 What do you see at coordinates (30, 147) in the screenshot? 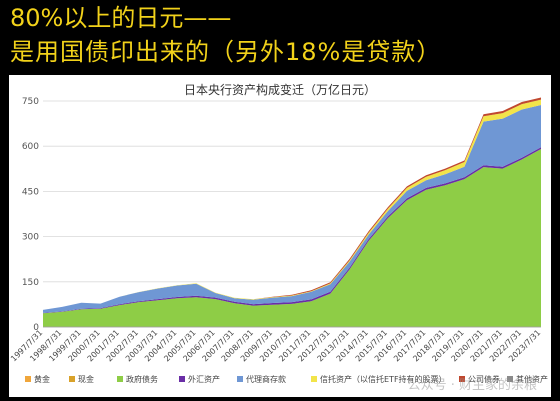
I see `y-tick-label: 600` at bounding box center [30, 147].